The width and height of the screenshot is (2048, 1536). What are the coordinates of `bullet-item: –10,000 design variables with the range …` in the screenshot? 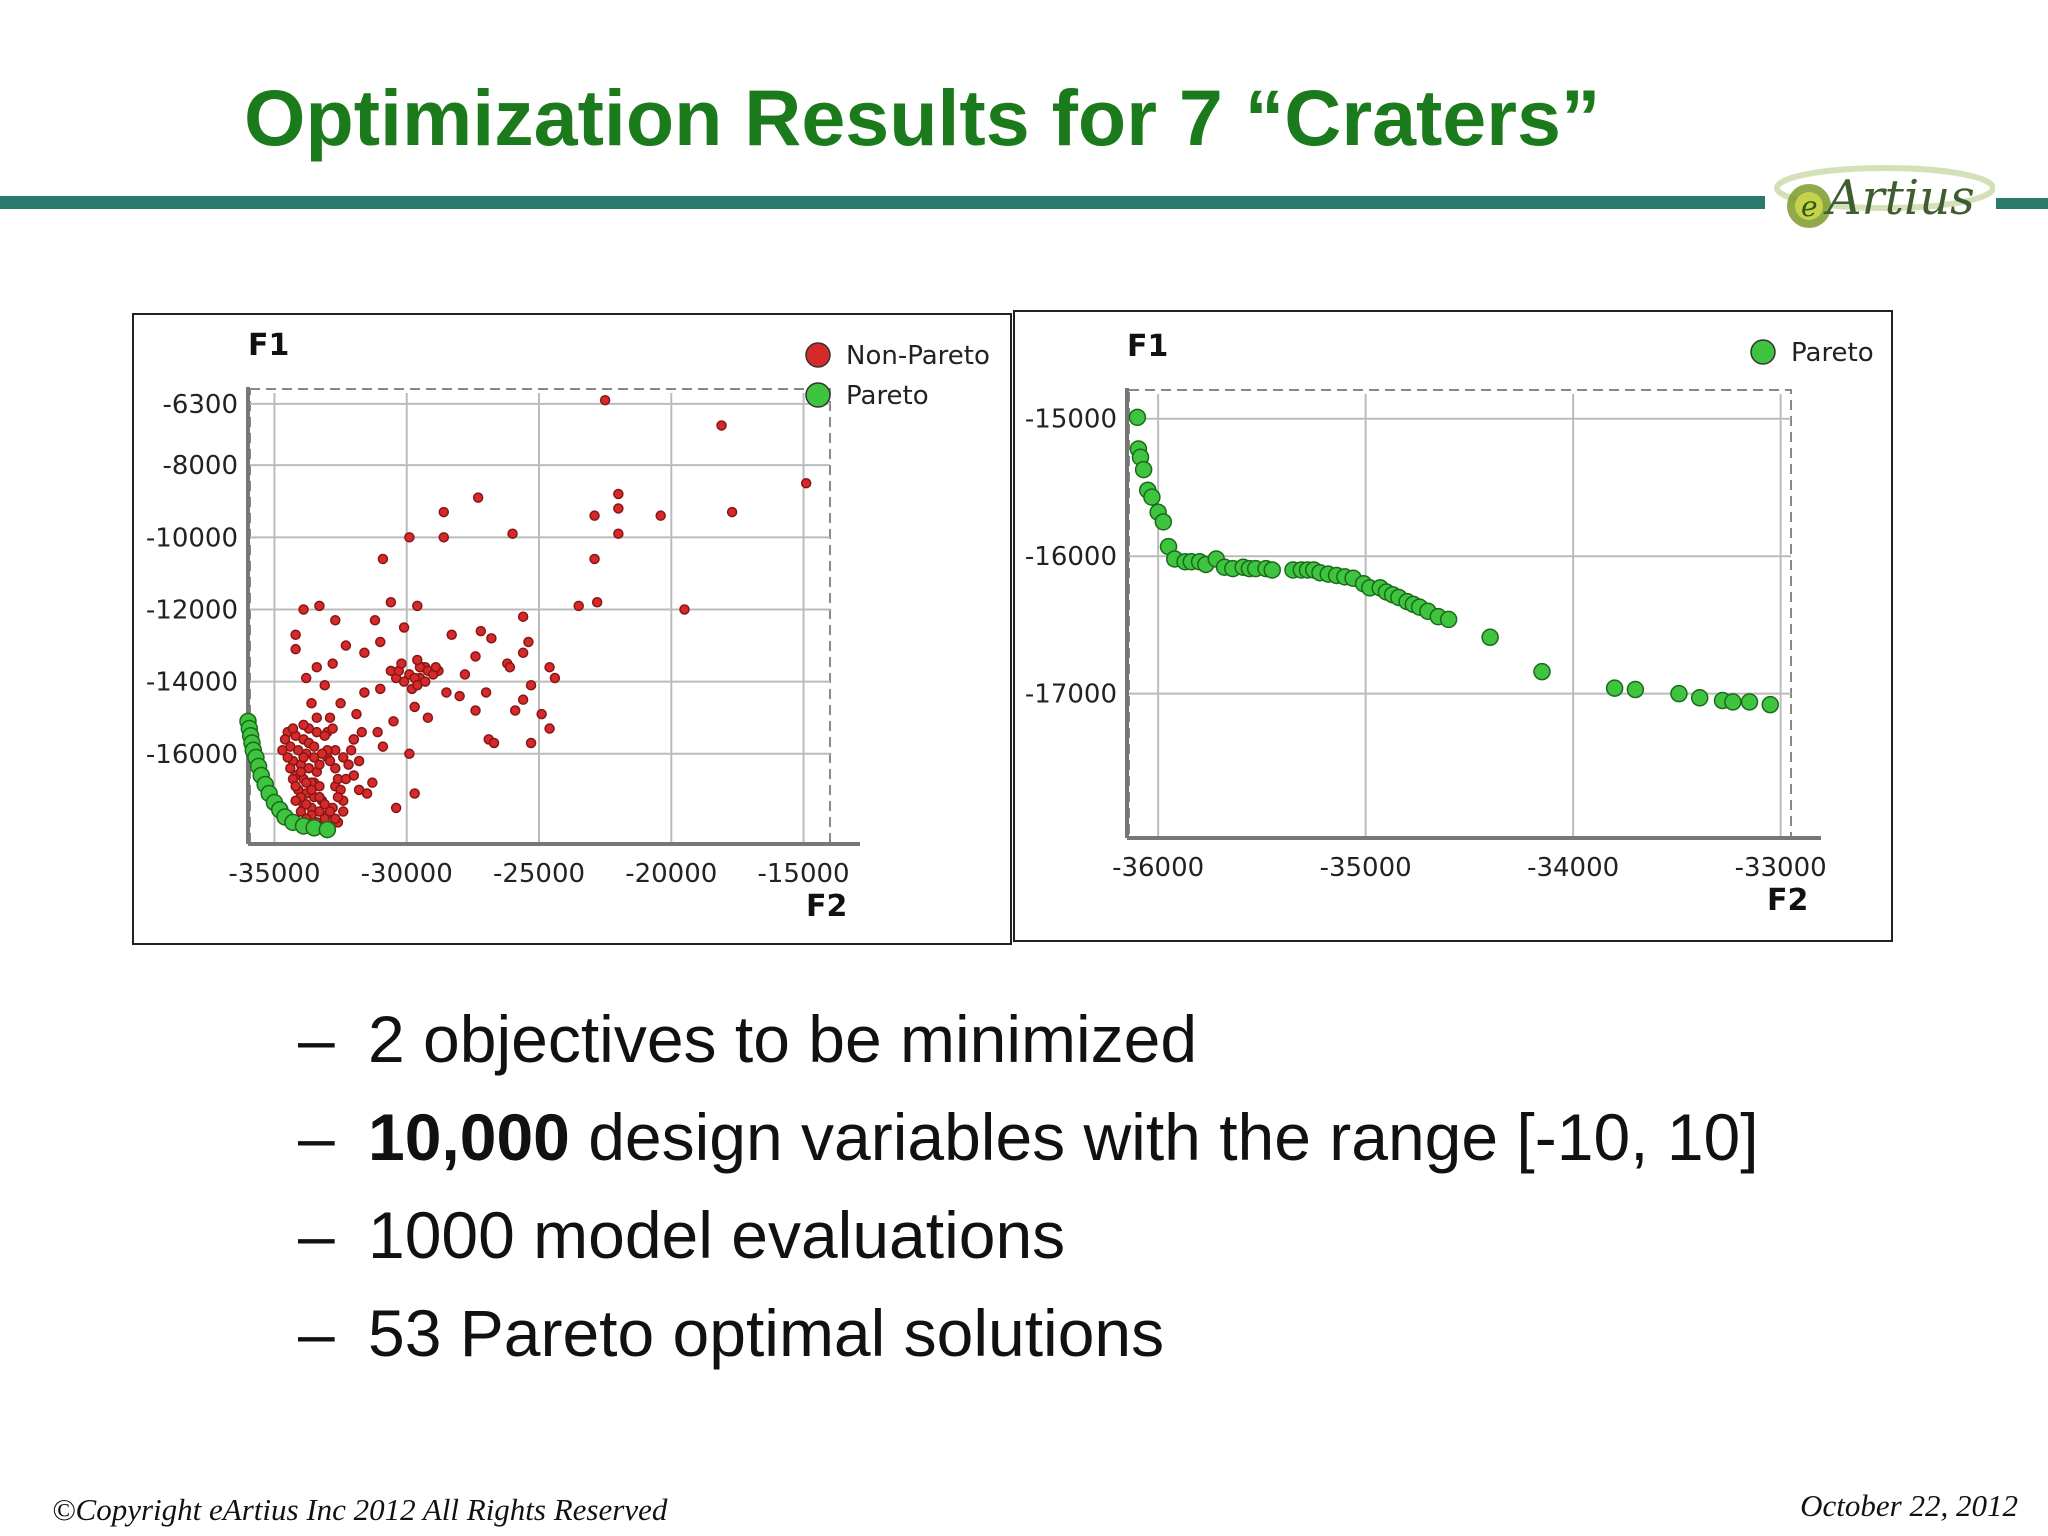 It's located at (1028, 1137).